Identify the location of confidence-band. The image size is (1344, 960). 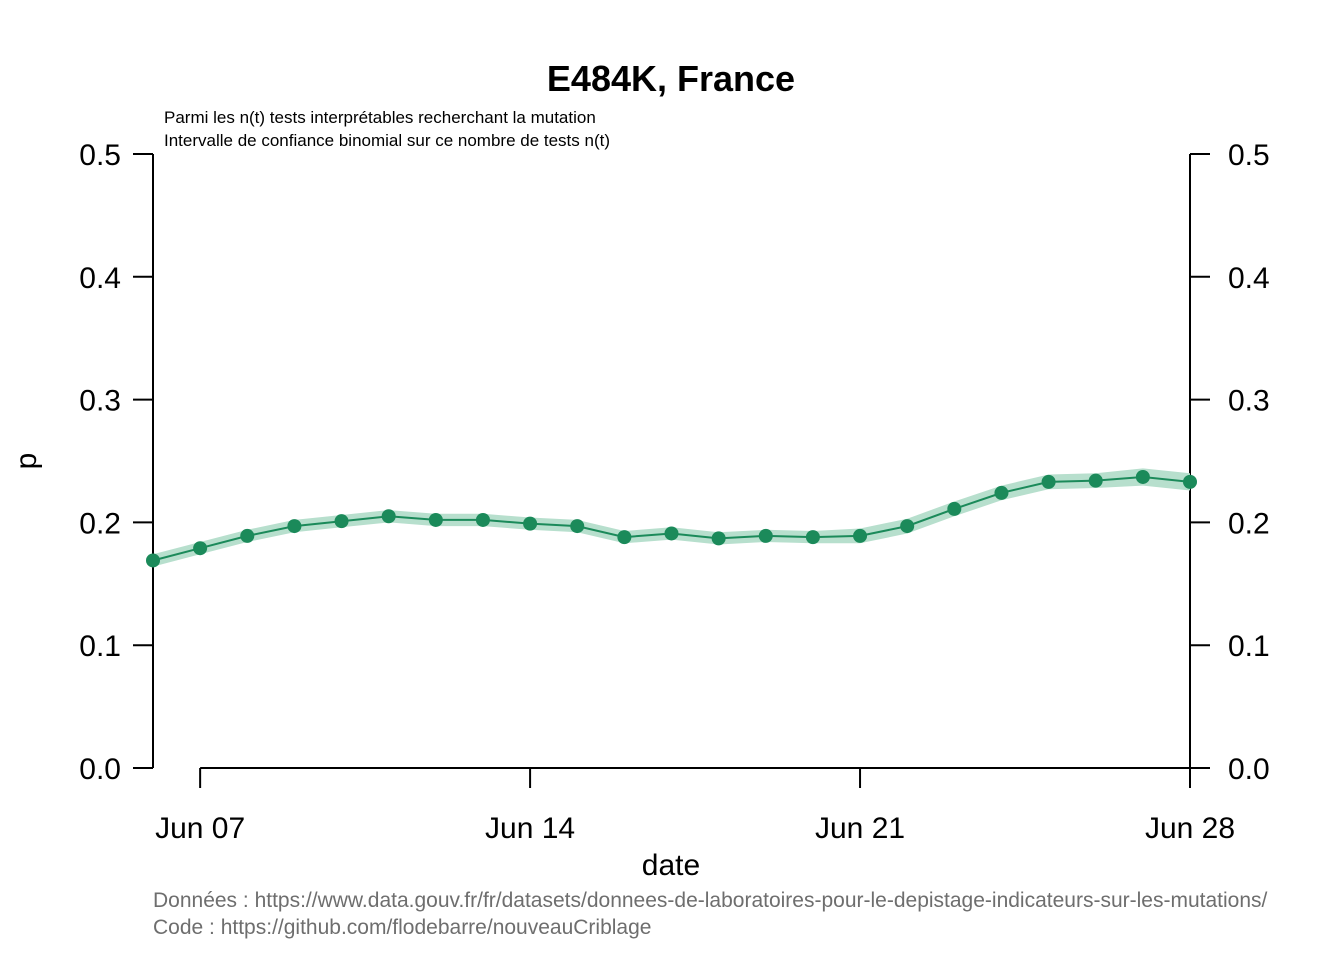
(671, 517).